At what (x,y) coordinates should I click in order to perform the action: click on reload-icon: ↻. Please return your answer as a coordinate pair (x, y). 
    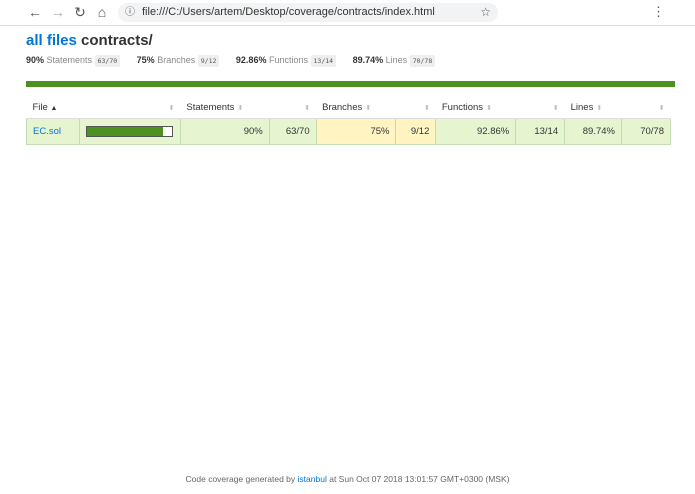
    Looking at the image, I should click on (80, 12).